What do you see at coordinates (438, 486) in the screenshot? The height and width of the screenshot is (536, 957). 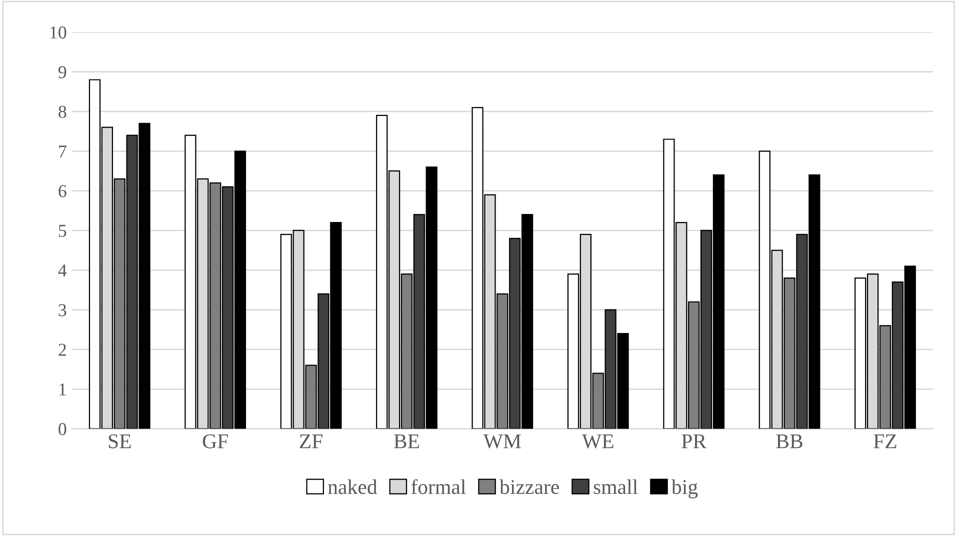 I see `legend-label: formal` at bounding box center [438, 486].